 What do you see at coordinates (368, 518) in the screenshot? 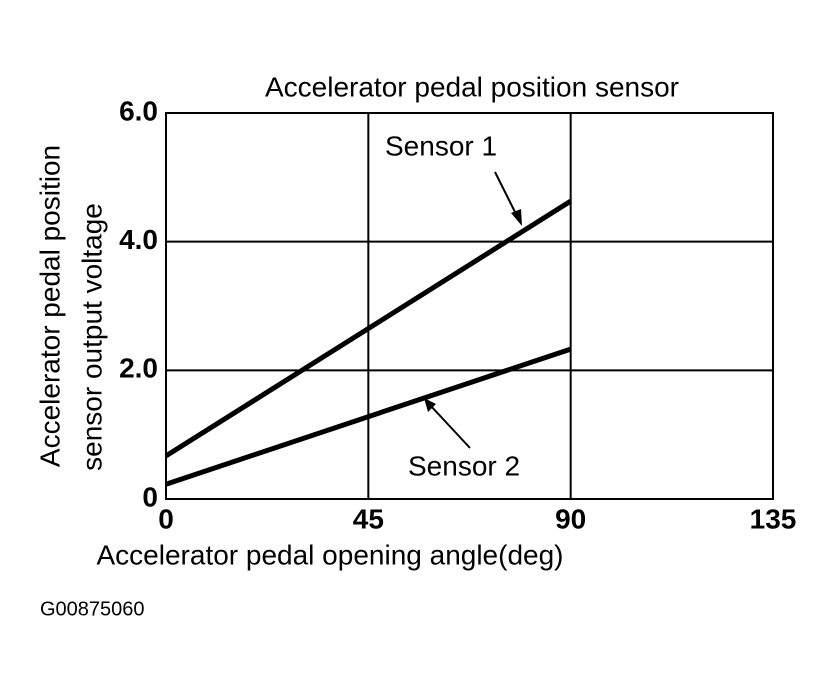
I see `x-tick-label: 45` at bounding box center [368, 518].